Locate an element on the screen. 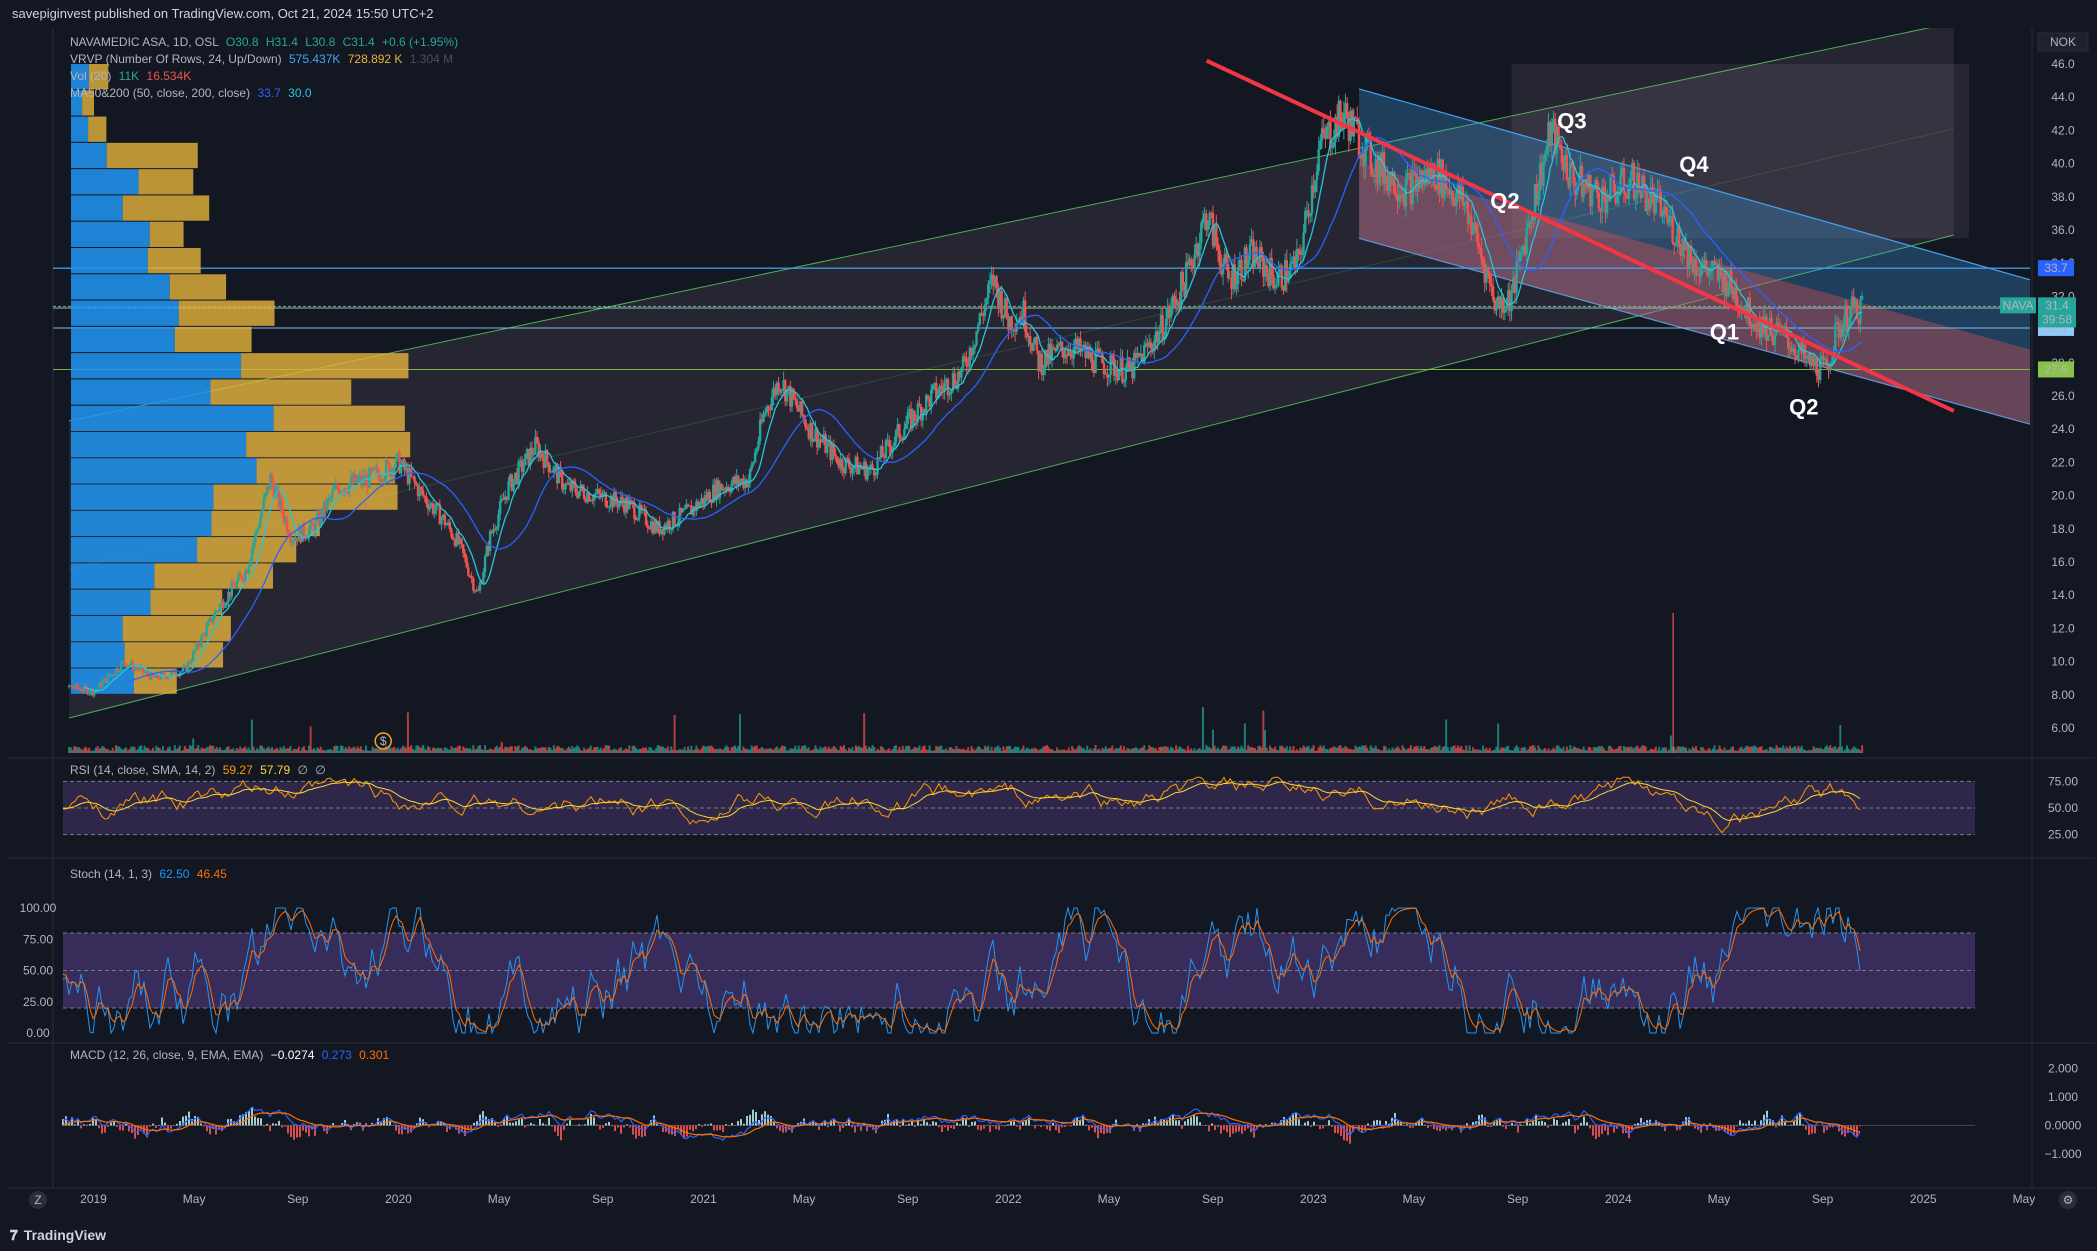 The image size is (2097, 1251). price-tick-label: 22.0 is located at coordinates (2063, 462).